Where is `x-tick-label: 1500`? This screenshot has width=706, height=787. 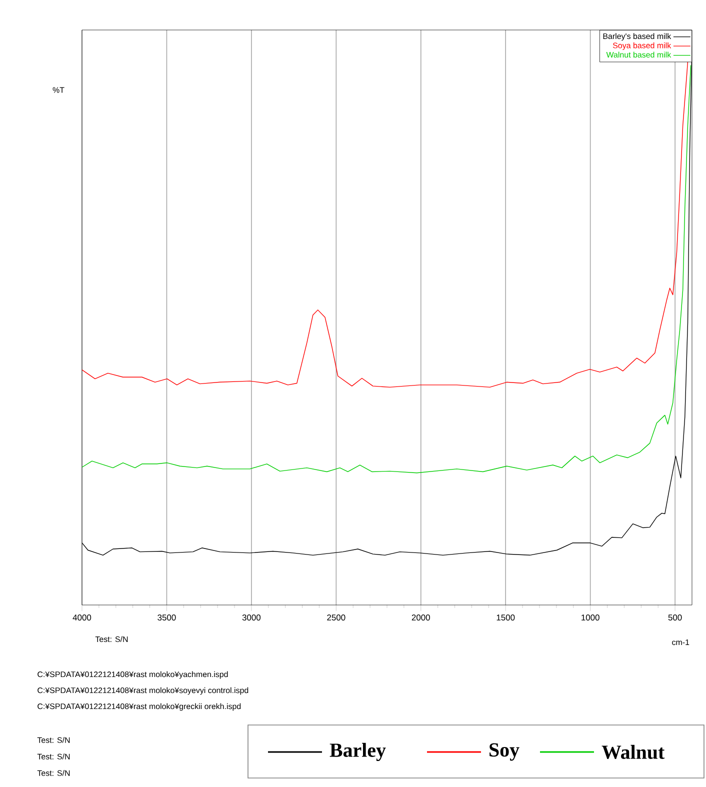 x-tick-label: 1500 is located at coordinates (505, 617).